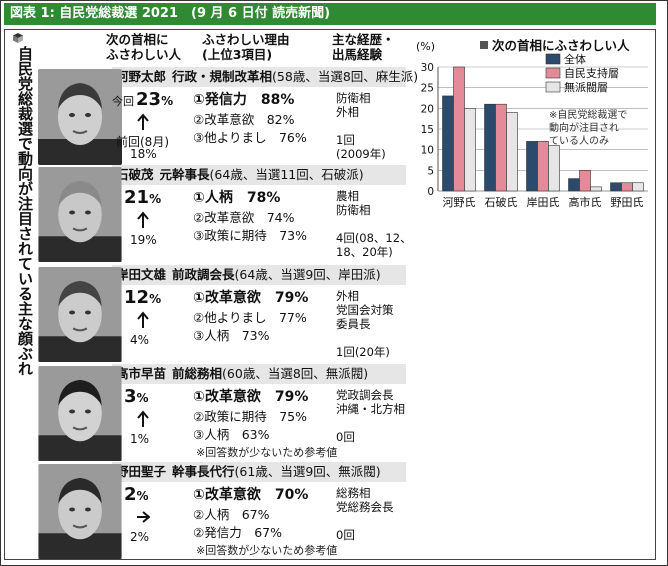 The width and height of the screenshot is (668, 566). Describe the element at coordinates (295, 373) in the screenshot. I see `candidate-info: (60歳、当選8回、無派閥)` at that location.